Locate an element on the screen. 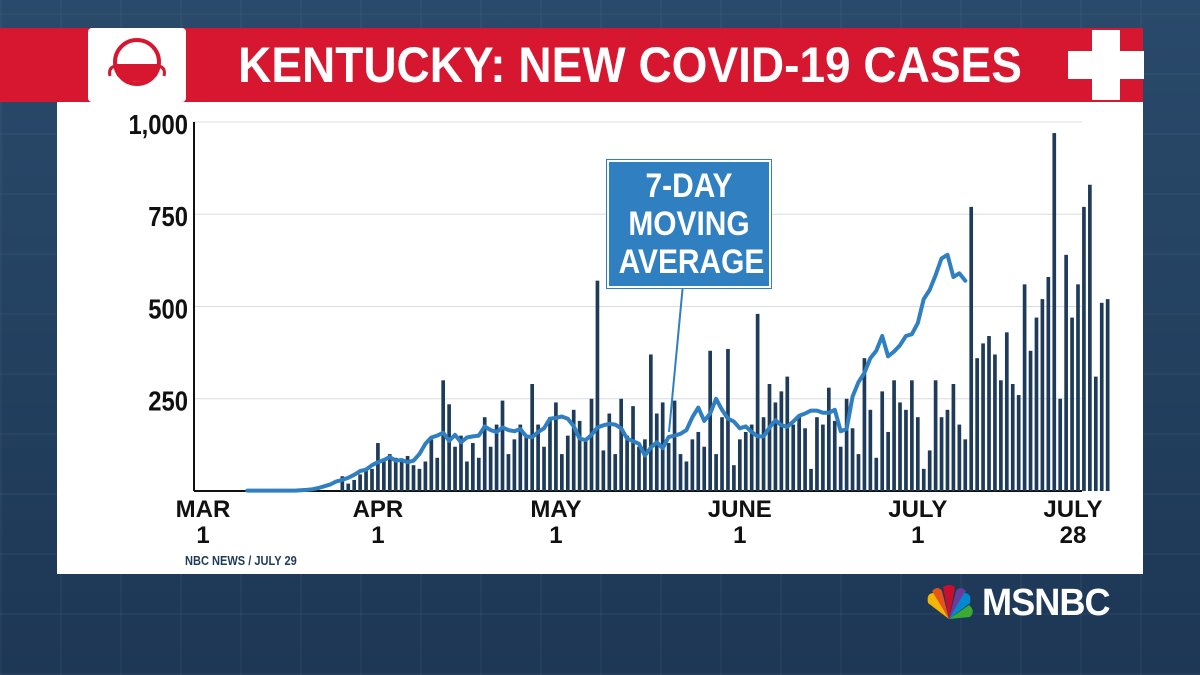 This screenshot has width=1200, height=675. x-tick-month: MAR is located at coordinates (203, 509).